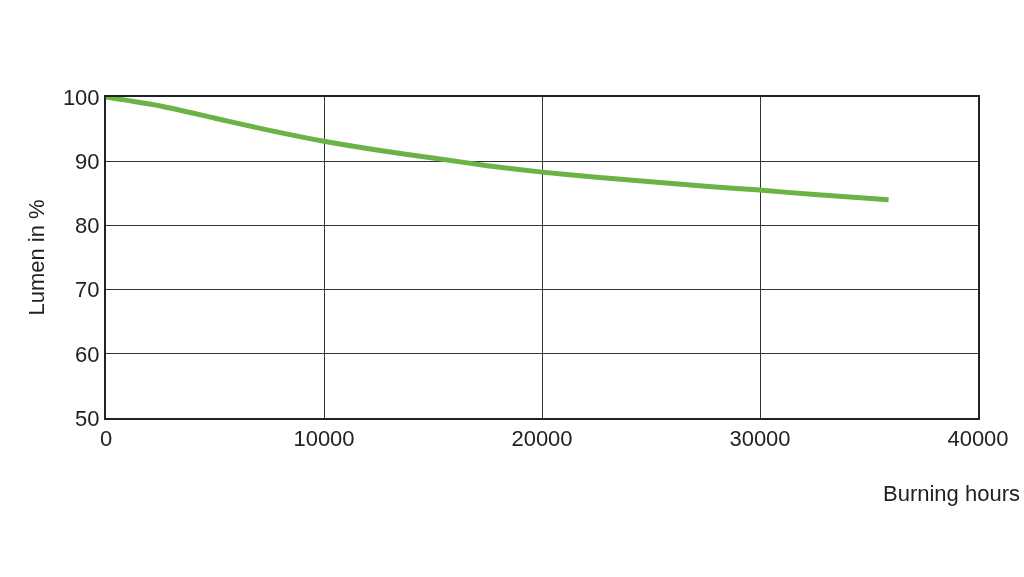 Image resolution: width=1024 pixels, height=577 pixels. What do you see at coordinates (87, 226) in the screenshot?
I see `y-tick-label: 80` at bounding box center [87, 226].